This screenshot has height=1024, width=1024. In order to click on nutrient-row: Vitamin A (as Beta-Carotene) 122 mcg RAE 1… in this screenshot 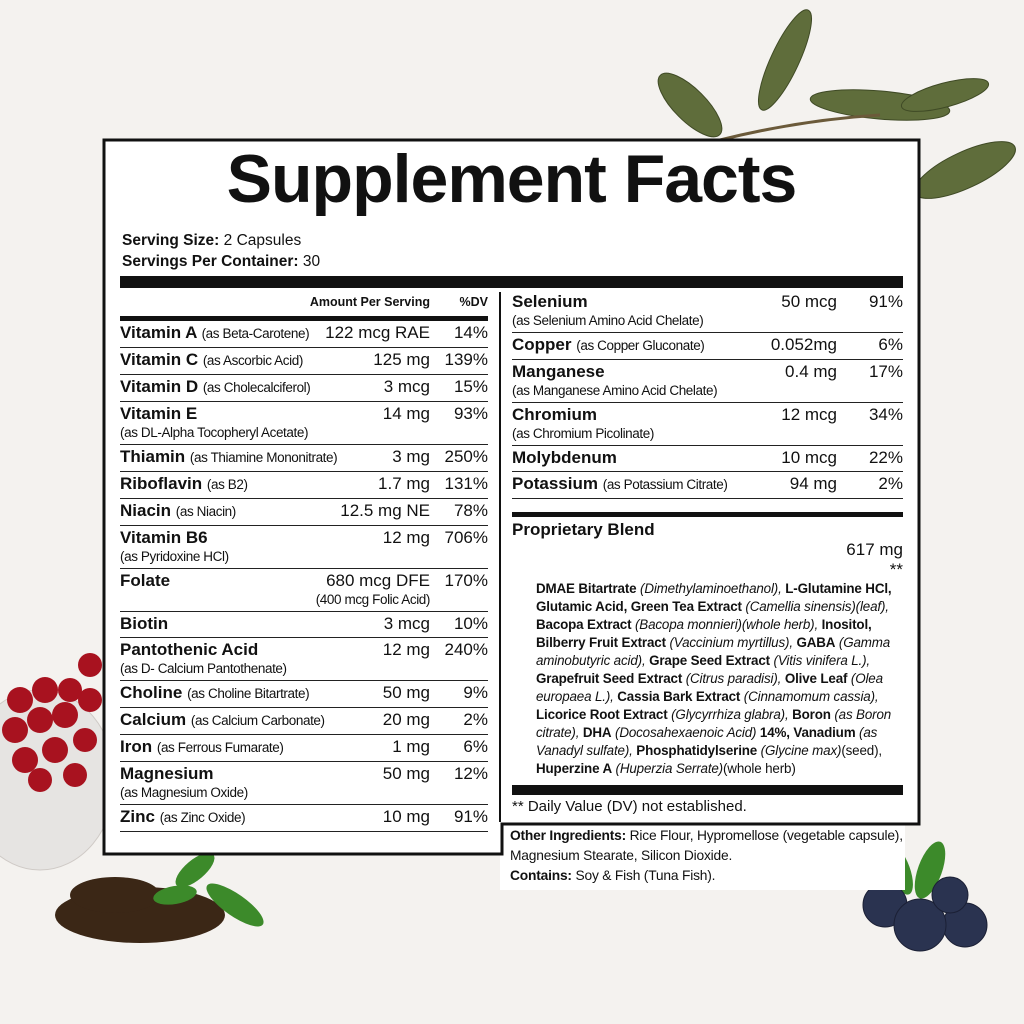, I will do `click(304, 334)`.